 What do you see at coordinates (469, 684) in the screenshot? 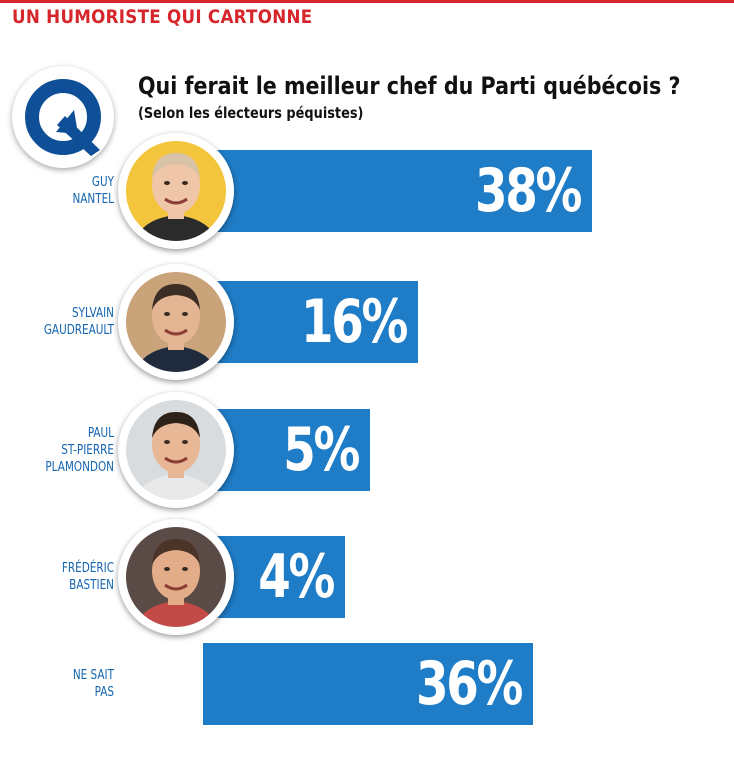
I see `bar-value-label: 36%` at bounding box center [469, 684].